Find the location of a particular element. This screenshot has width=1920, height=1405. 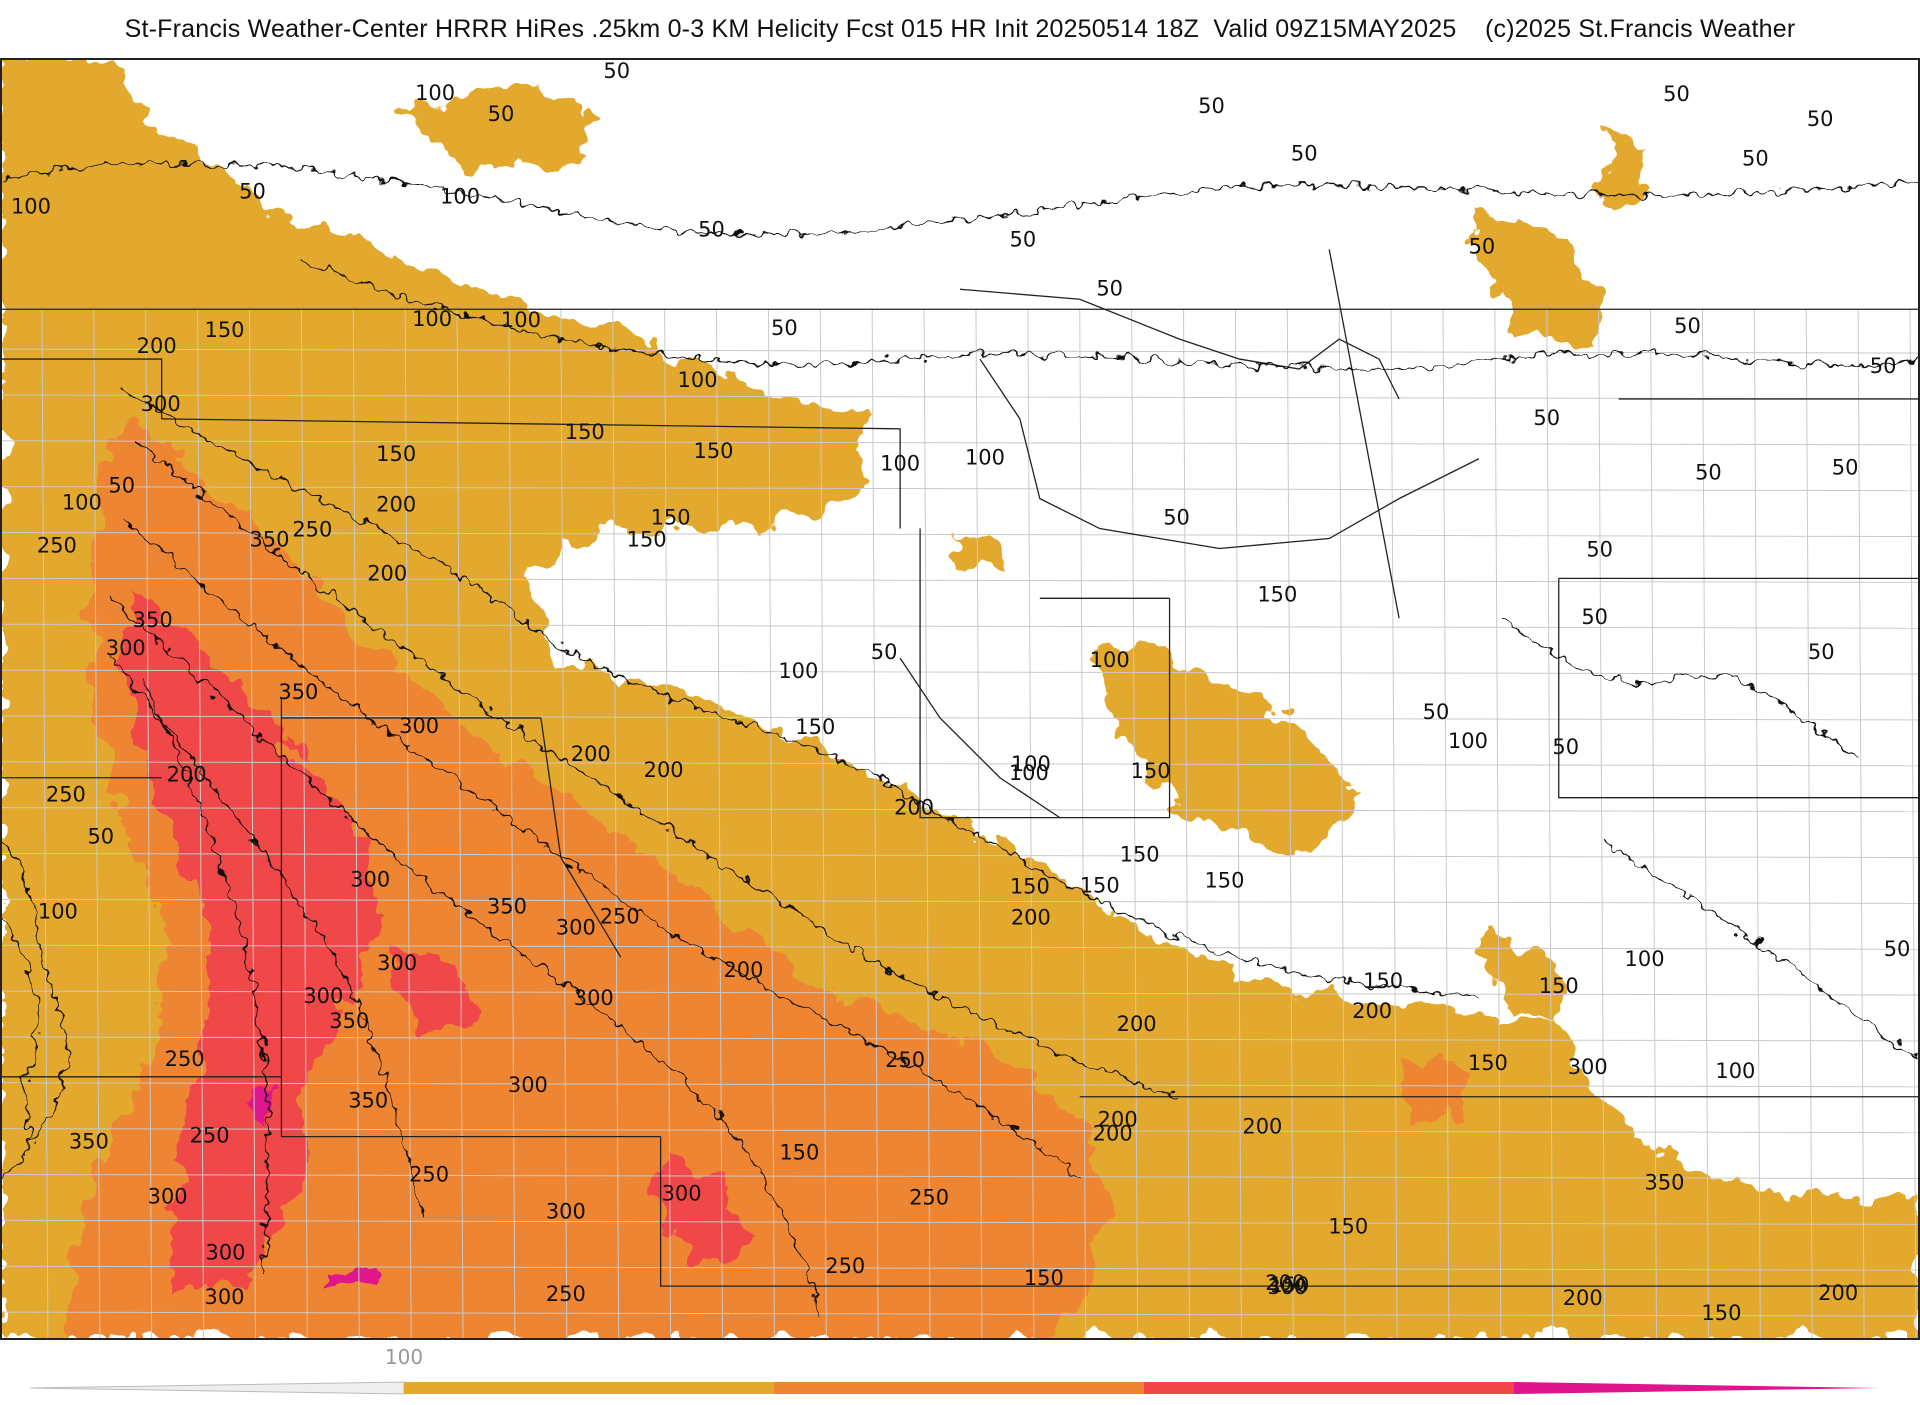

helicity-band-100-michigan is located at coordinates (1224, 748).